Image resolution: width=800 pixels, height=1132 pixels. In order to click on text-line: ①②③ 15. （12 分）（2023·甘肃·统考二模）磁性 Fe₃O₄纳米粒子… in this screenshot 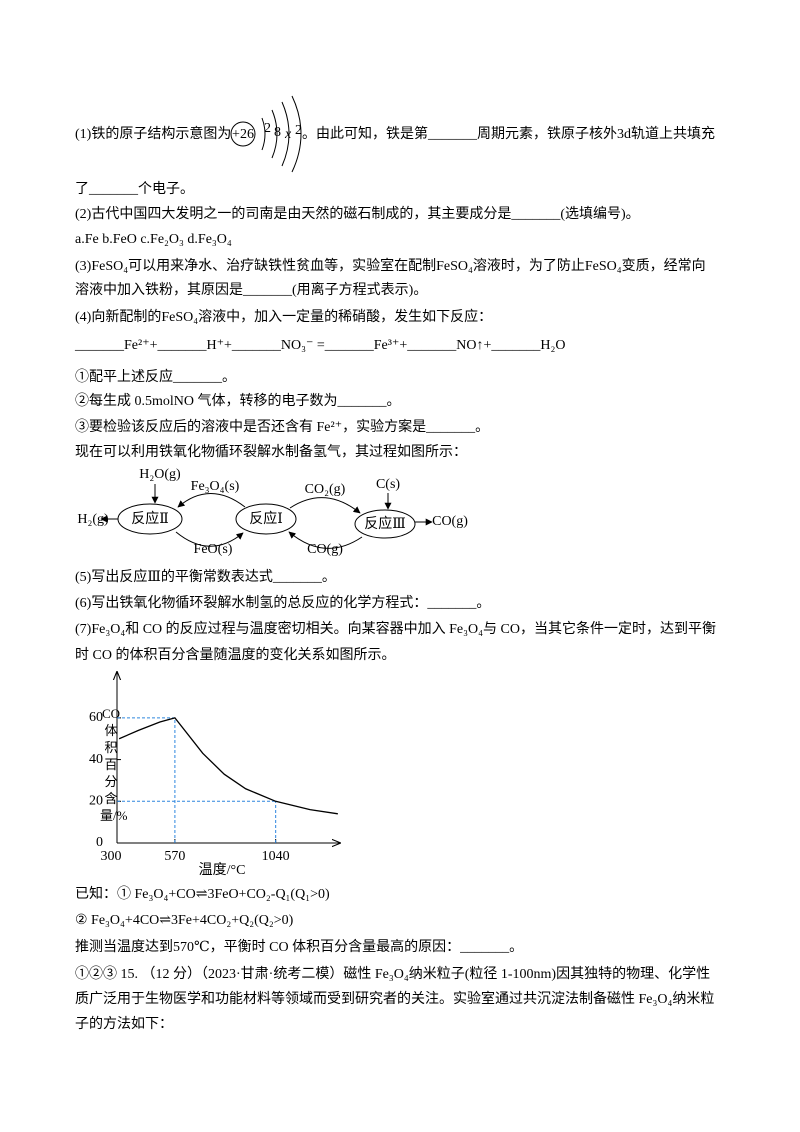, I will do `click(393, 974)`.